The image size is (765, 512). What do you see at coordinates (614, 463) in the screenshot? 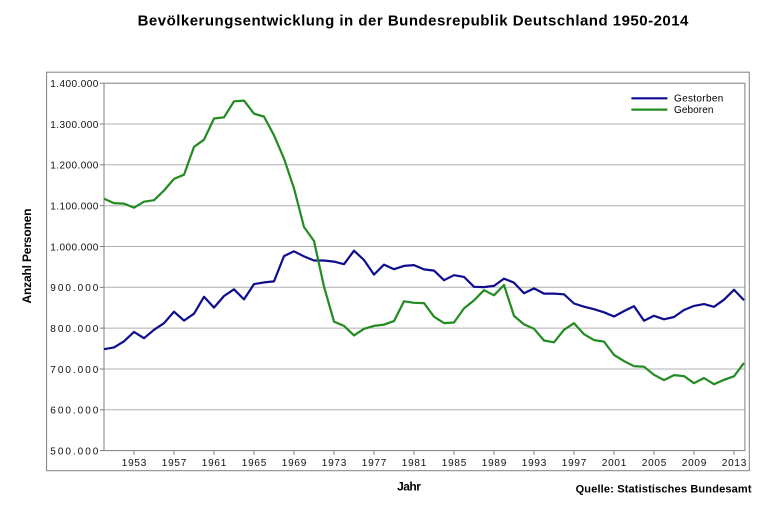
I see `svg-text: 2001` at bounding box center [614, 463].